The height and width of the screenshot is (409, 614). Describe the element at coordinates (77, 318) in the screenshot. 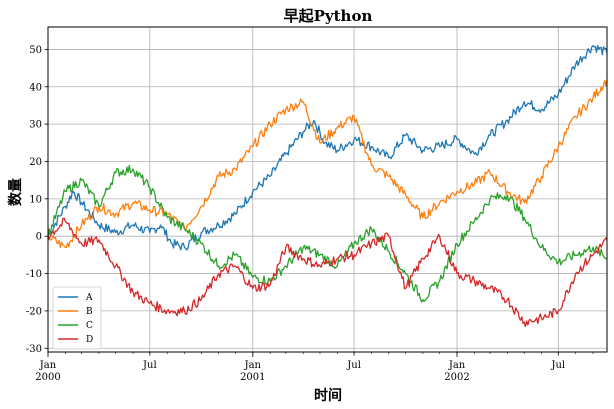

I see `legend-box` at that location.